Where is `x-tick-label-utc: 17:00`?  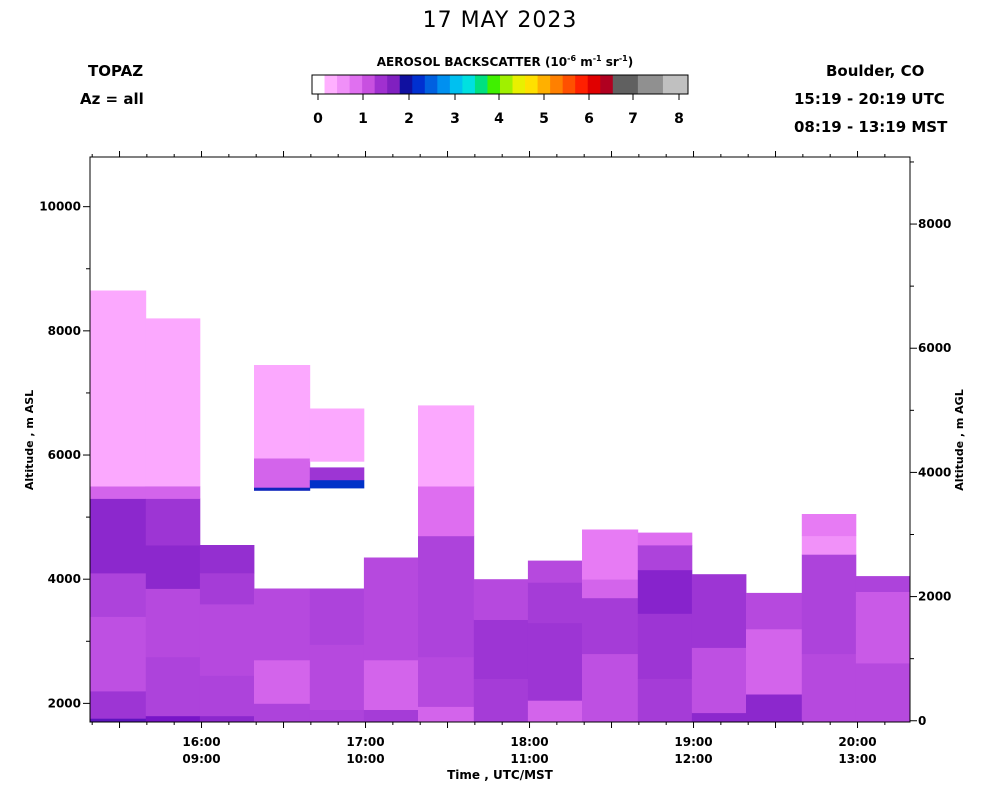 x-tick-label-utc: 17:00 is located at coordinates (365, 742).